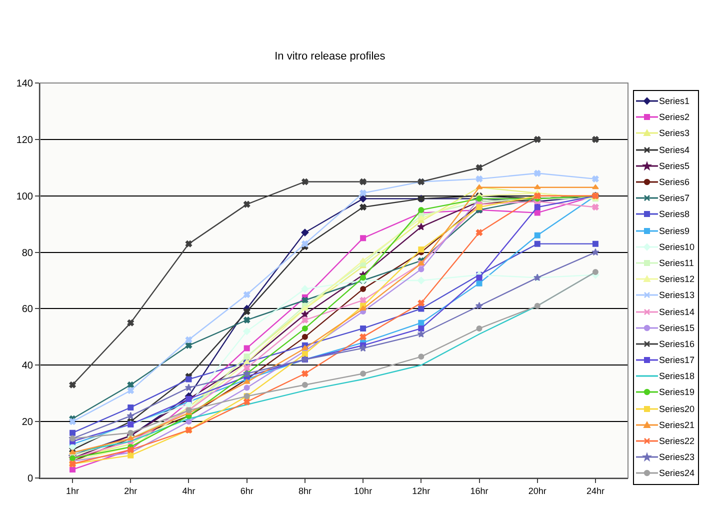  Describe the element at coordinates (28, 422) in the screenshot. I see `y-tick-label: 20` at that location.